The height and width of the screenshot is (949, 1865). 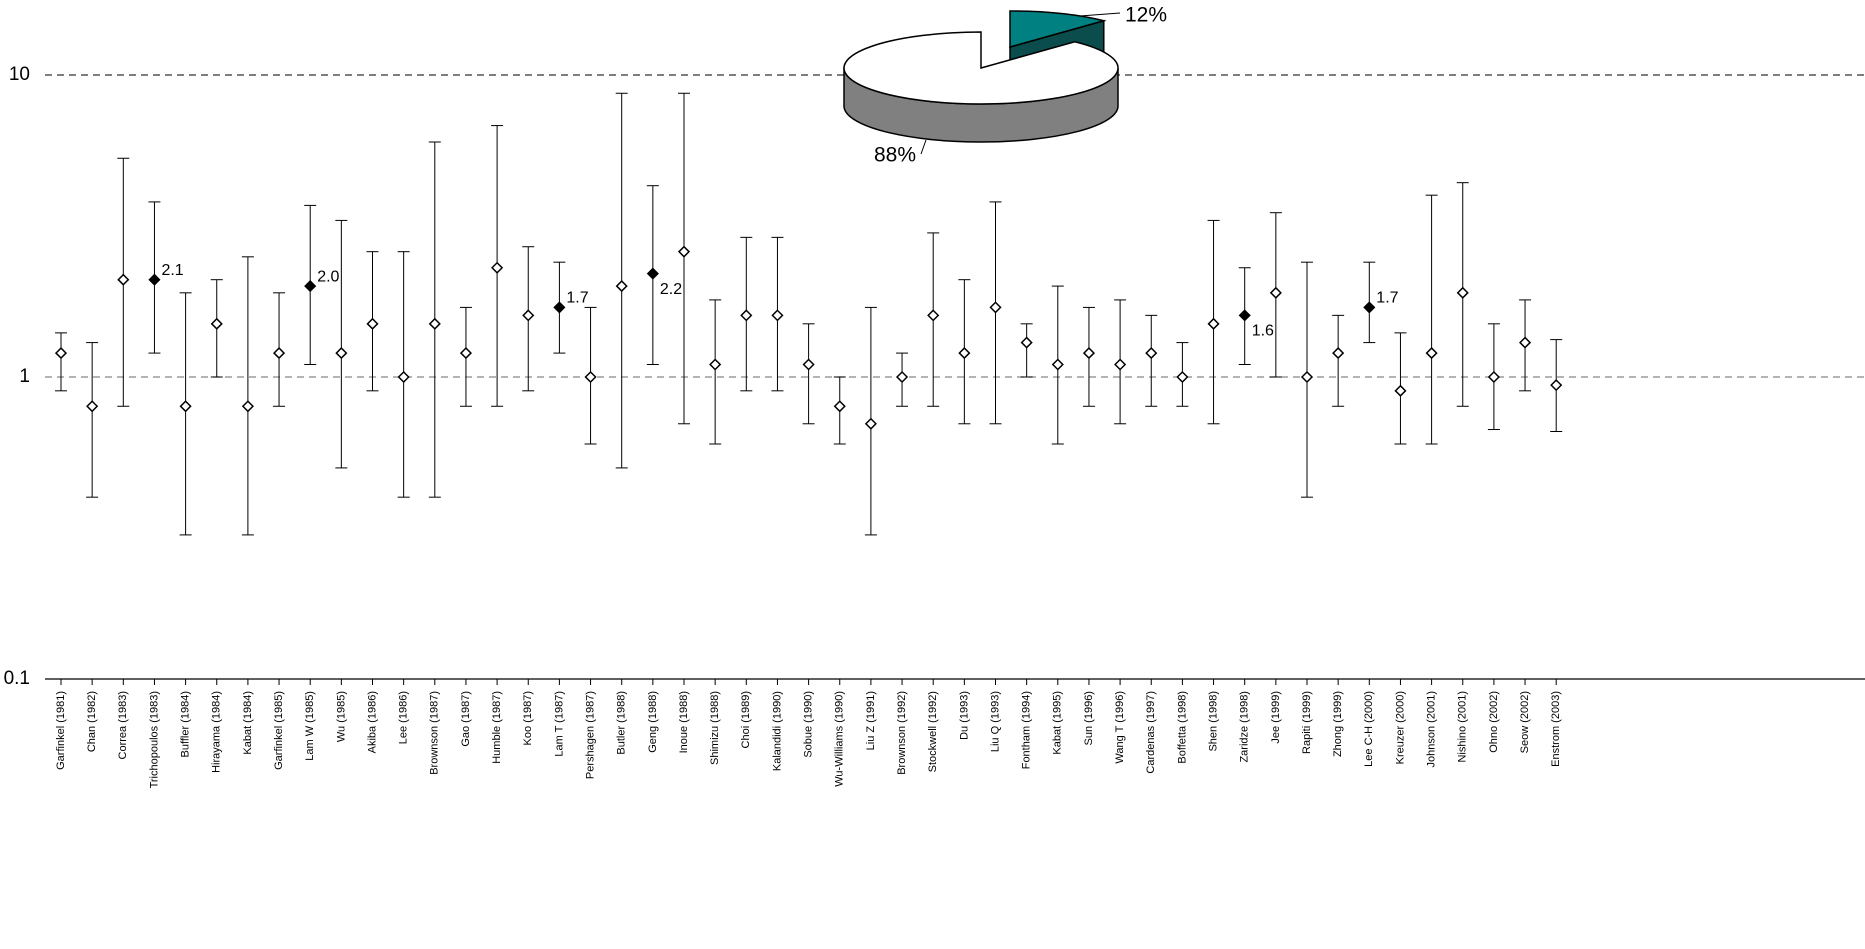 I want to click on x-tick-label: Liu Z (1991), so click(x=871, y=720).